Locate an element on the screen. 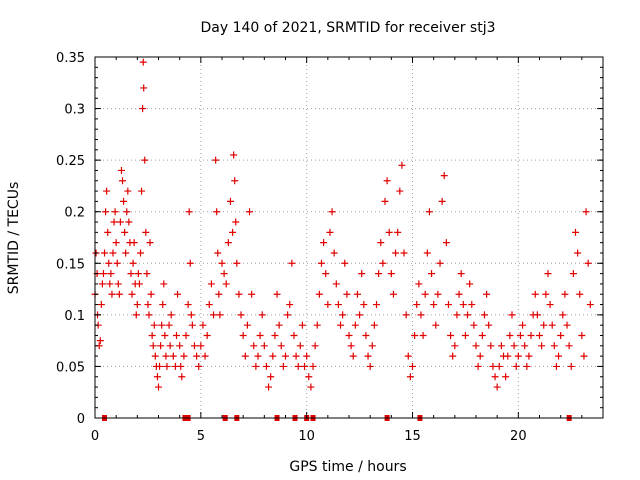 This screenshot has height=480, width=640. x-tick-label: 10 is located at coordinates (306, 436).